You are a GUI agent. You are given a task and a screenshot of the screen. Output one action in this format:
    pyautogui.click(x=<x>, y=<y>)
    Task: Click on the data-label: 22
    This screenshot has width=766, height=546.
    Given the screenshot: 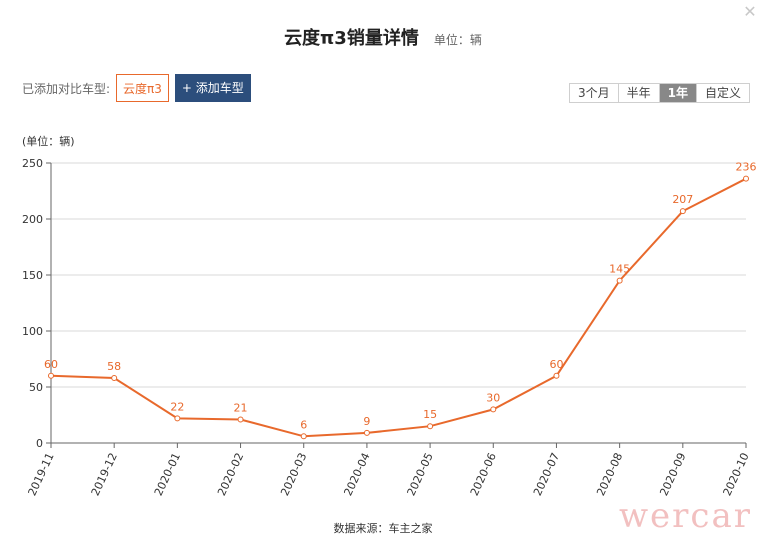 What is the action you would take?
    pyautogui.click(x=177, y=406)
    